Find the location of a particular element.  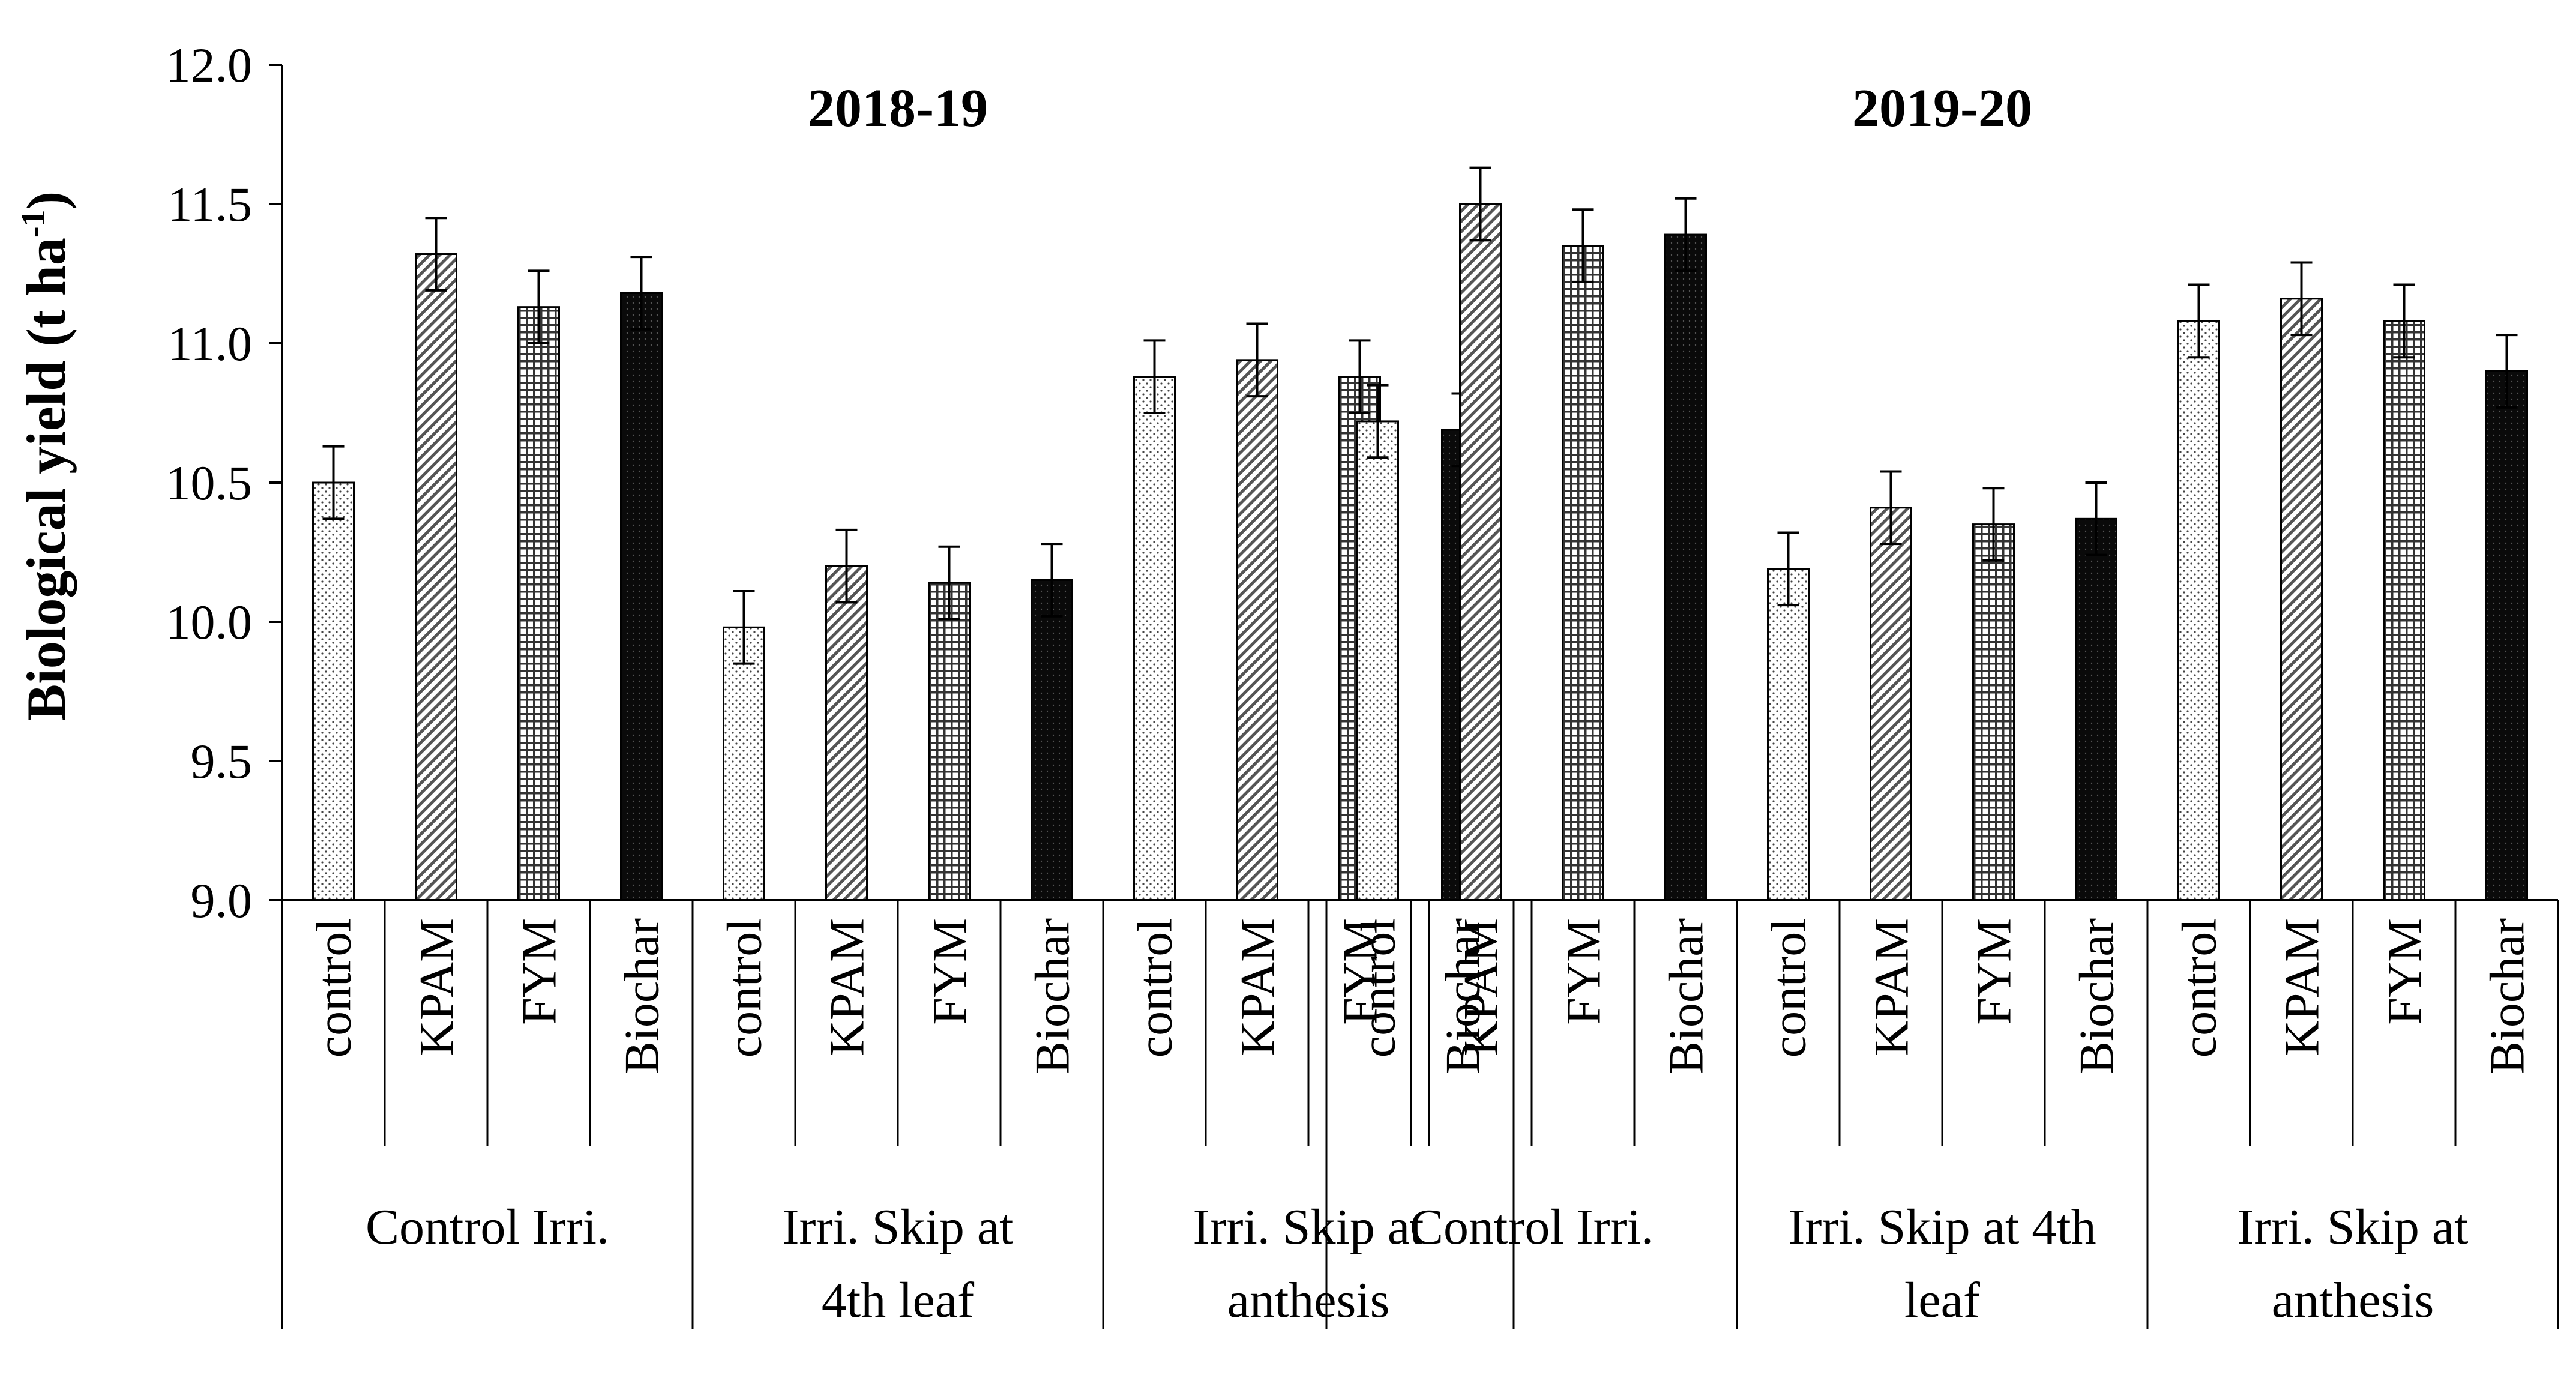

y-tick-label: 9.5 is located at coordinates (222, 761).